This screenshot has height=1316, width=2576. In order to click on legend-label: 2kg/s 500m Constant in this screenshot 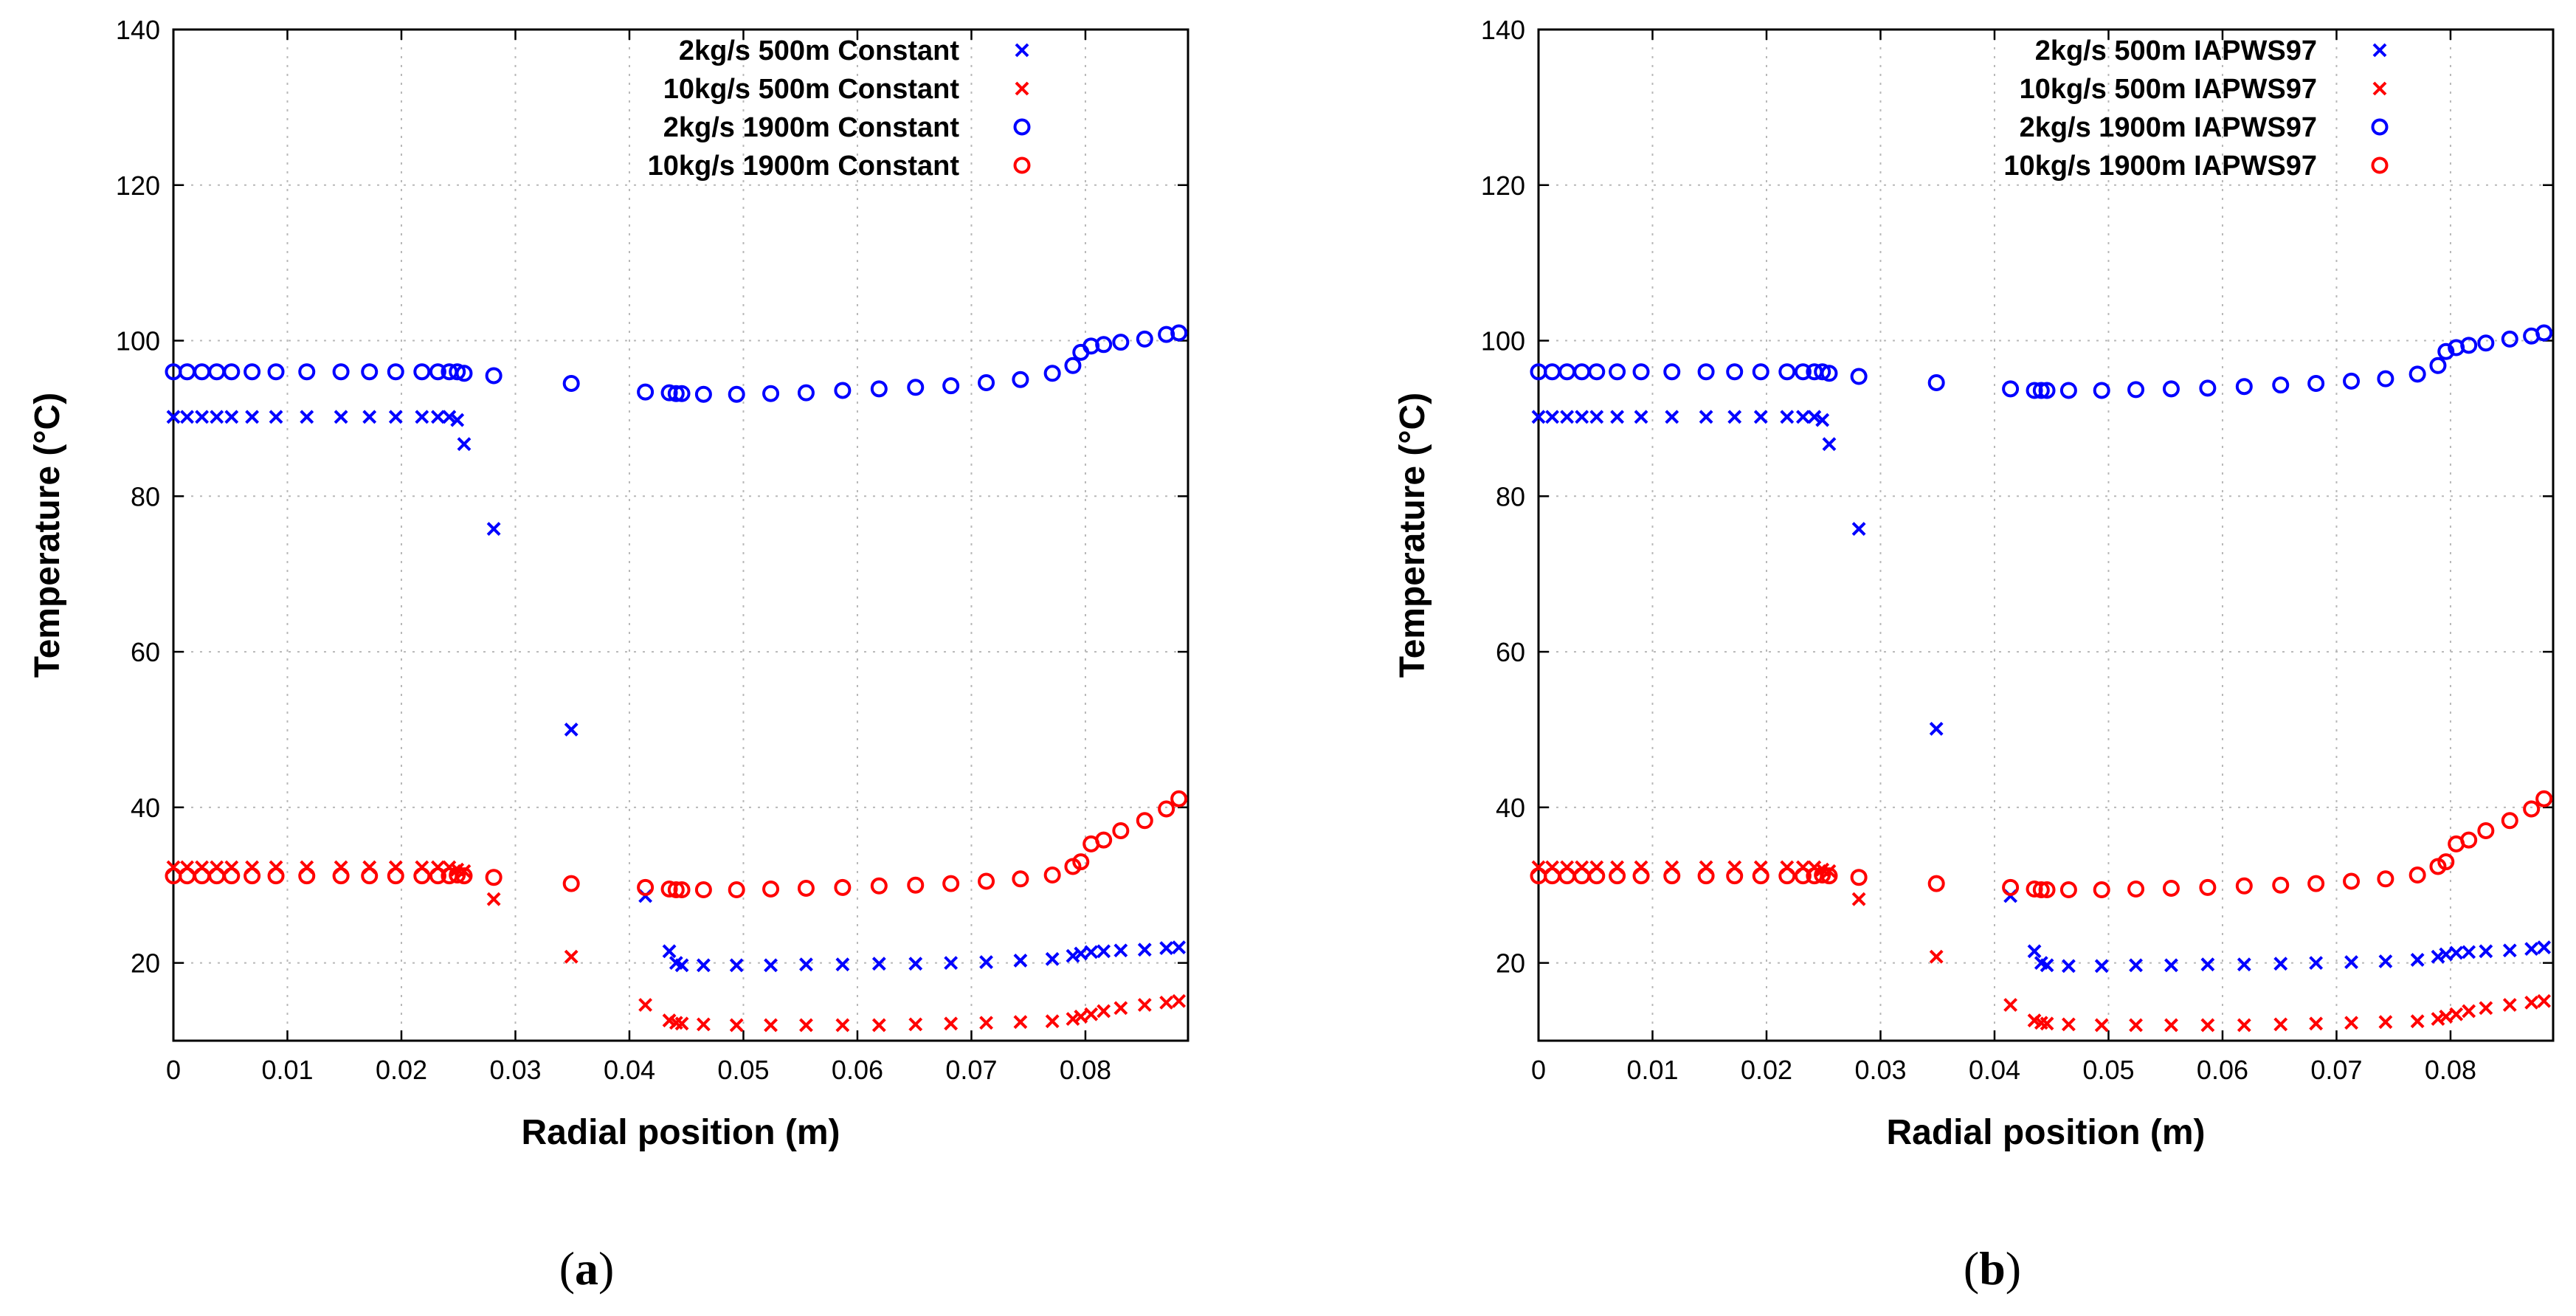, I will do `click(819, 50)`.